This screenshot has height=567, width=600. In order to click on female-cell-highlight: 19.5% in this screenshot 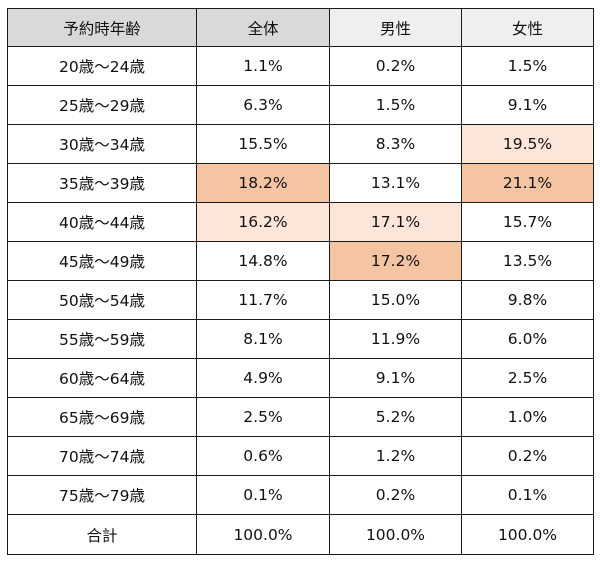, I will do `click(527, 144)`.